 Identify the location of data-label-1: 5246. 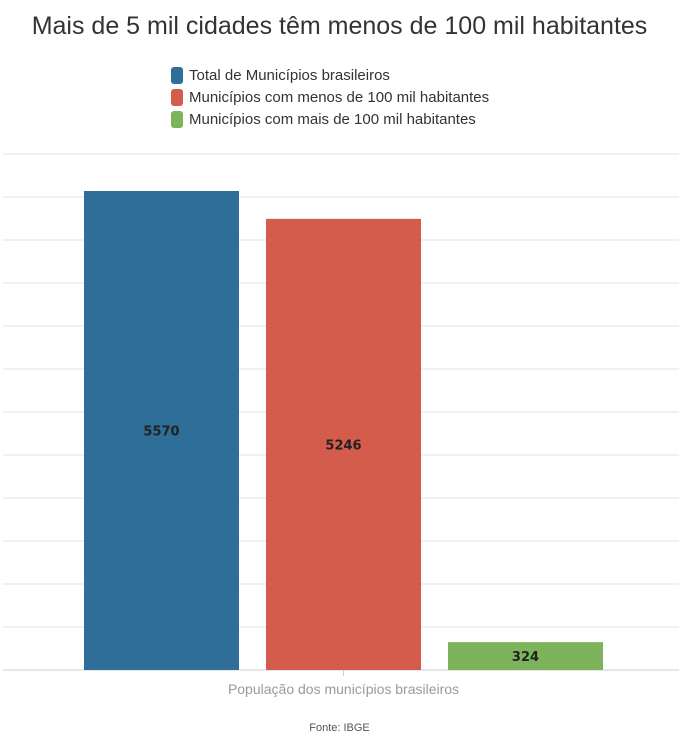
(343, 445).